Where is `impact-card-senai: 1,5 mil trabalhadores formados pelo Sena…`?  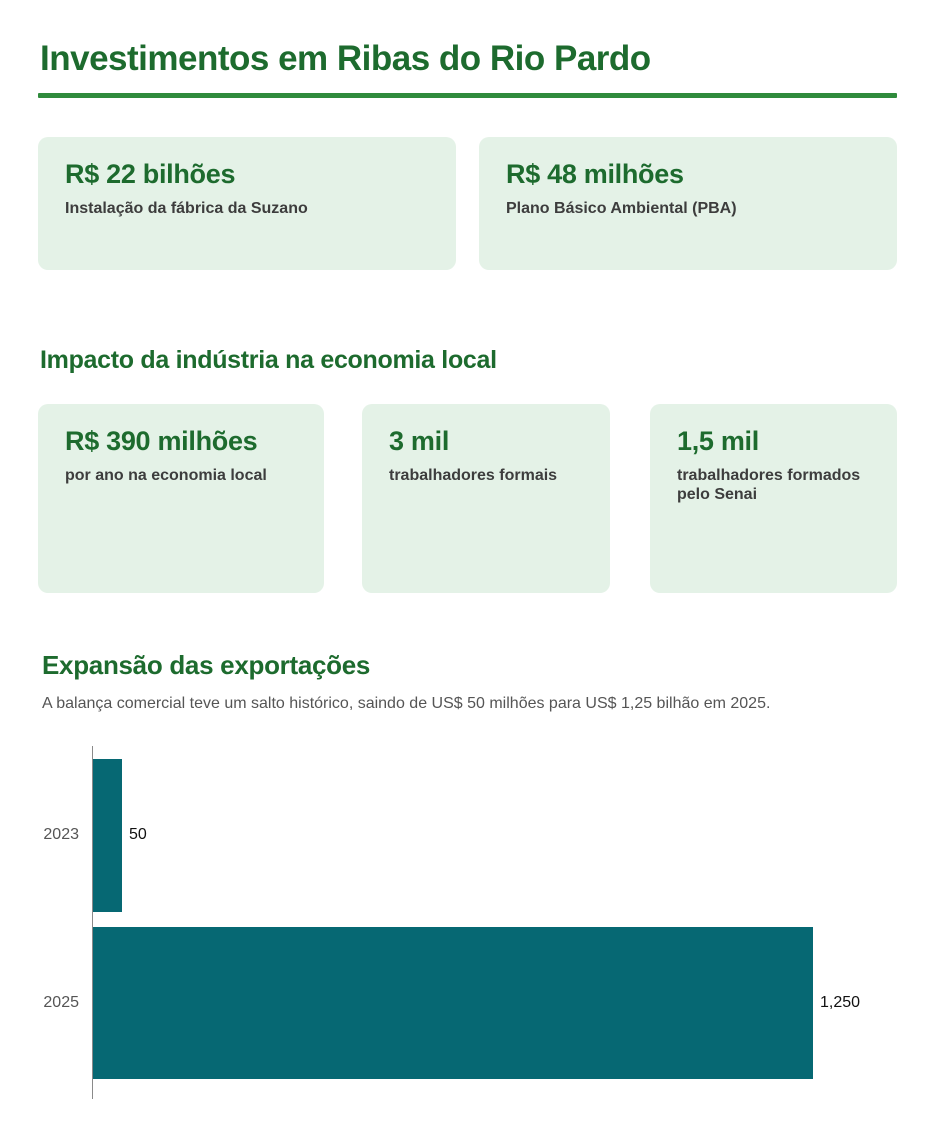
impact-card-senai: 1,5 mil trabalhadores formados pelo Sena… is located at coordinates (773, 499).